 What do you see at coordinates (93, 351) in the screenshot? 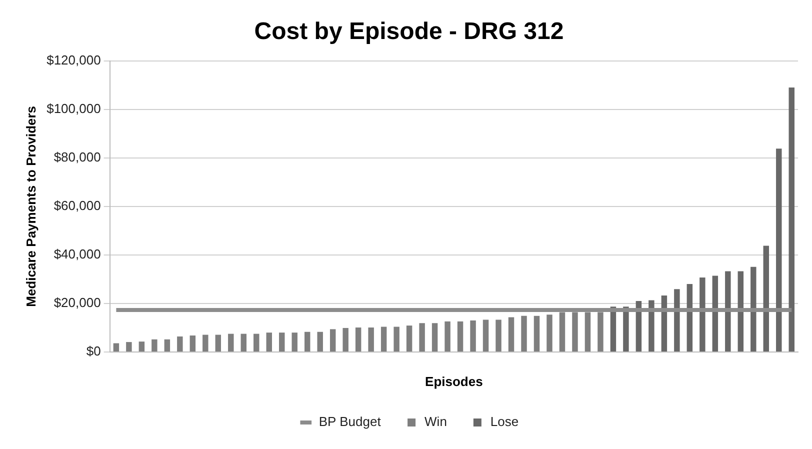
I see `y-tick-label: $0` at bounding box center [93, 351].